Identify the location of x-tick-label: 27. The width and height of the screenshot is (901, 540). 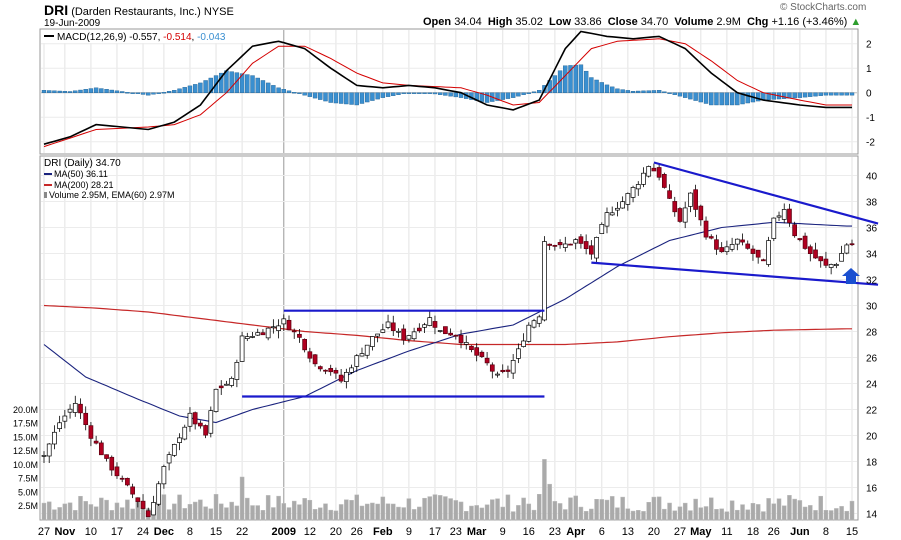
(680, 532).